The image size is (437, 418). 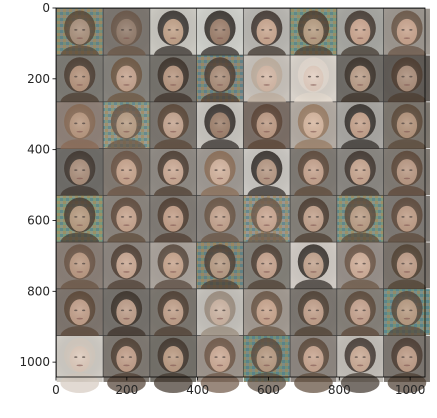 I want to click on x-tick-label: 800, so click(x=339, y=390).